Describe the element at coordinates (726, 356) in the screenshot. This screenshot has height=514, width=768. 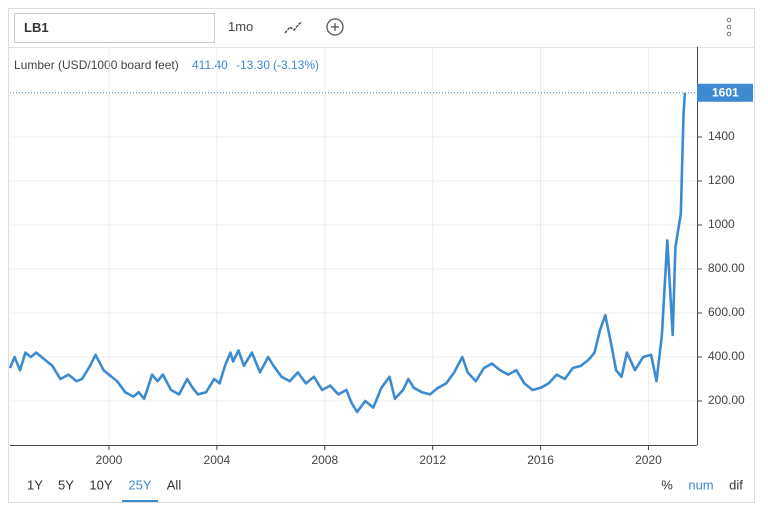
I see `y-tick-label: 400.00` at that location.